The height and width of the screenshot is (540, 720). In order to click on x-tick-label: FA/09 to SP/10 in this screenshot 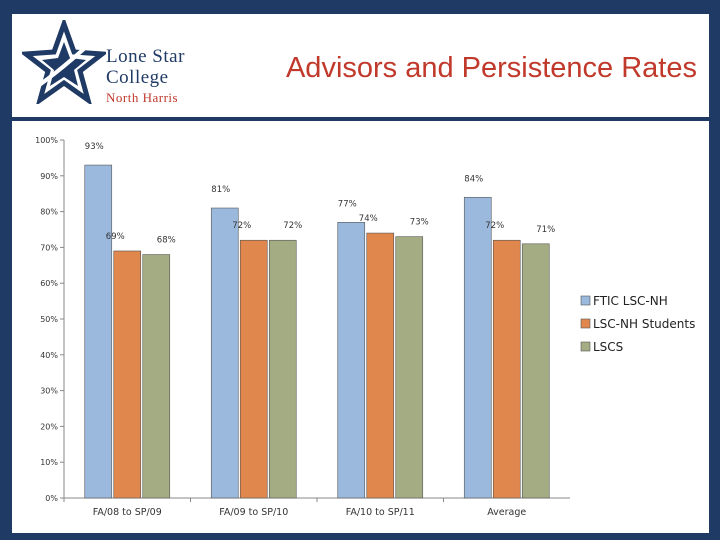, I will do `click(253, 512)`.